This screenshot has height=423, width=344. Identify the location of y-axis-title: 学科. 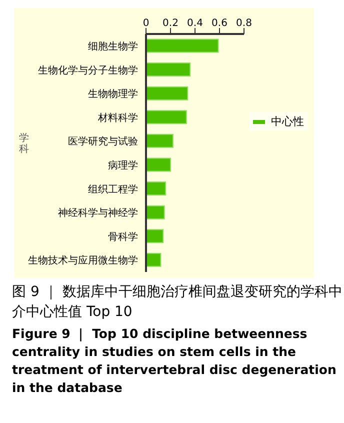
(24, 144).